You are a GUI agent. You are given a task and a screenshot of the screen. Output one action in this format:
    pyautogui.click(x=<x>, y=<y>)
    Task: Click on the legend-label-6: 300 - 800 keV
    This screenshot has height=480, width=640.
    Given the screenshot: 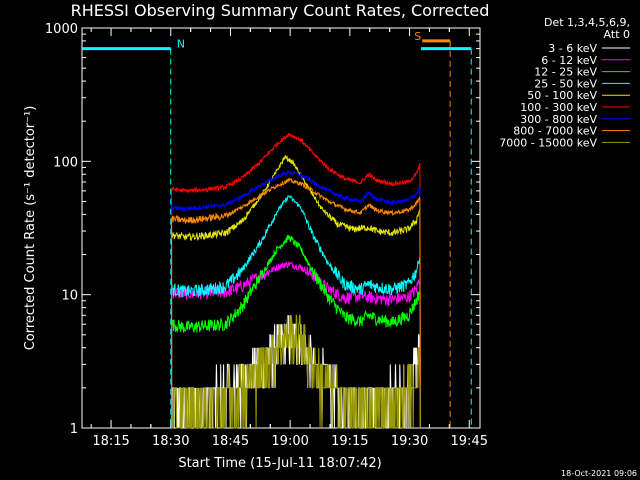 What is the action you would take?
    pyautogui.click(x=558, y=119)
    